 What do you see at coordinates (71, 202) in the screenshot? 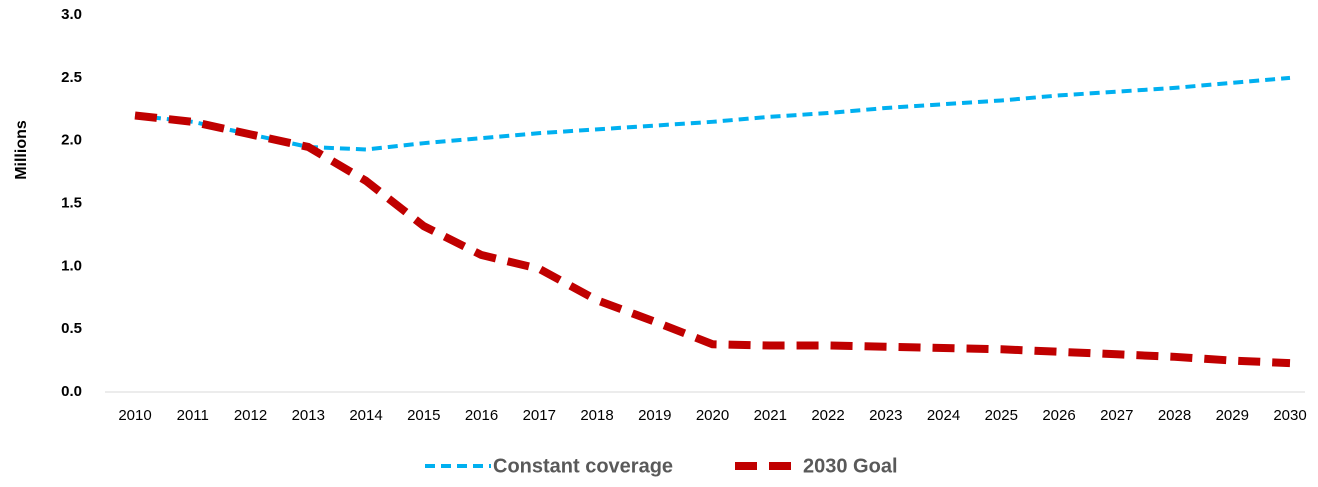
I see `y-tick-label: 1.5` at bounding box center [71, 202].